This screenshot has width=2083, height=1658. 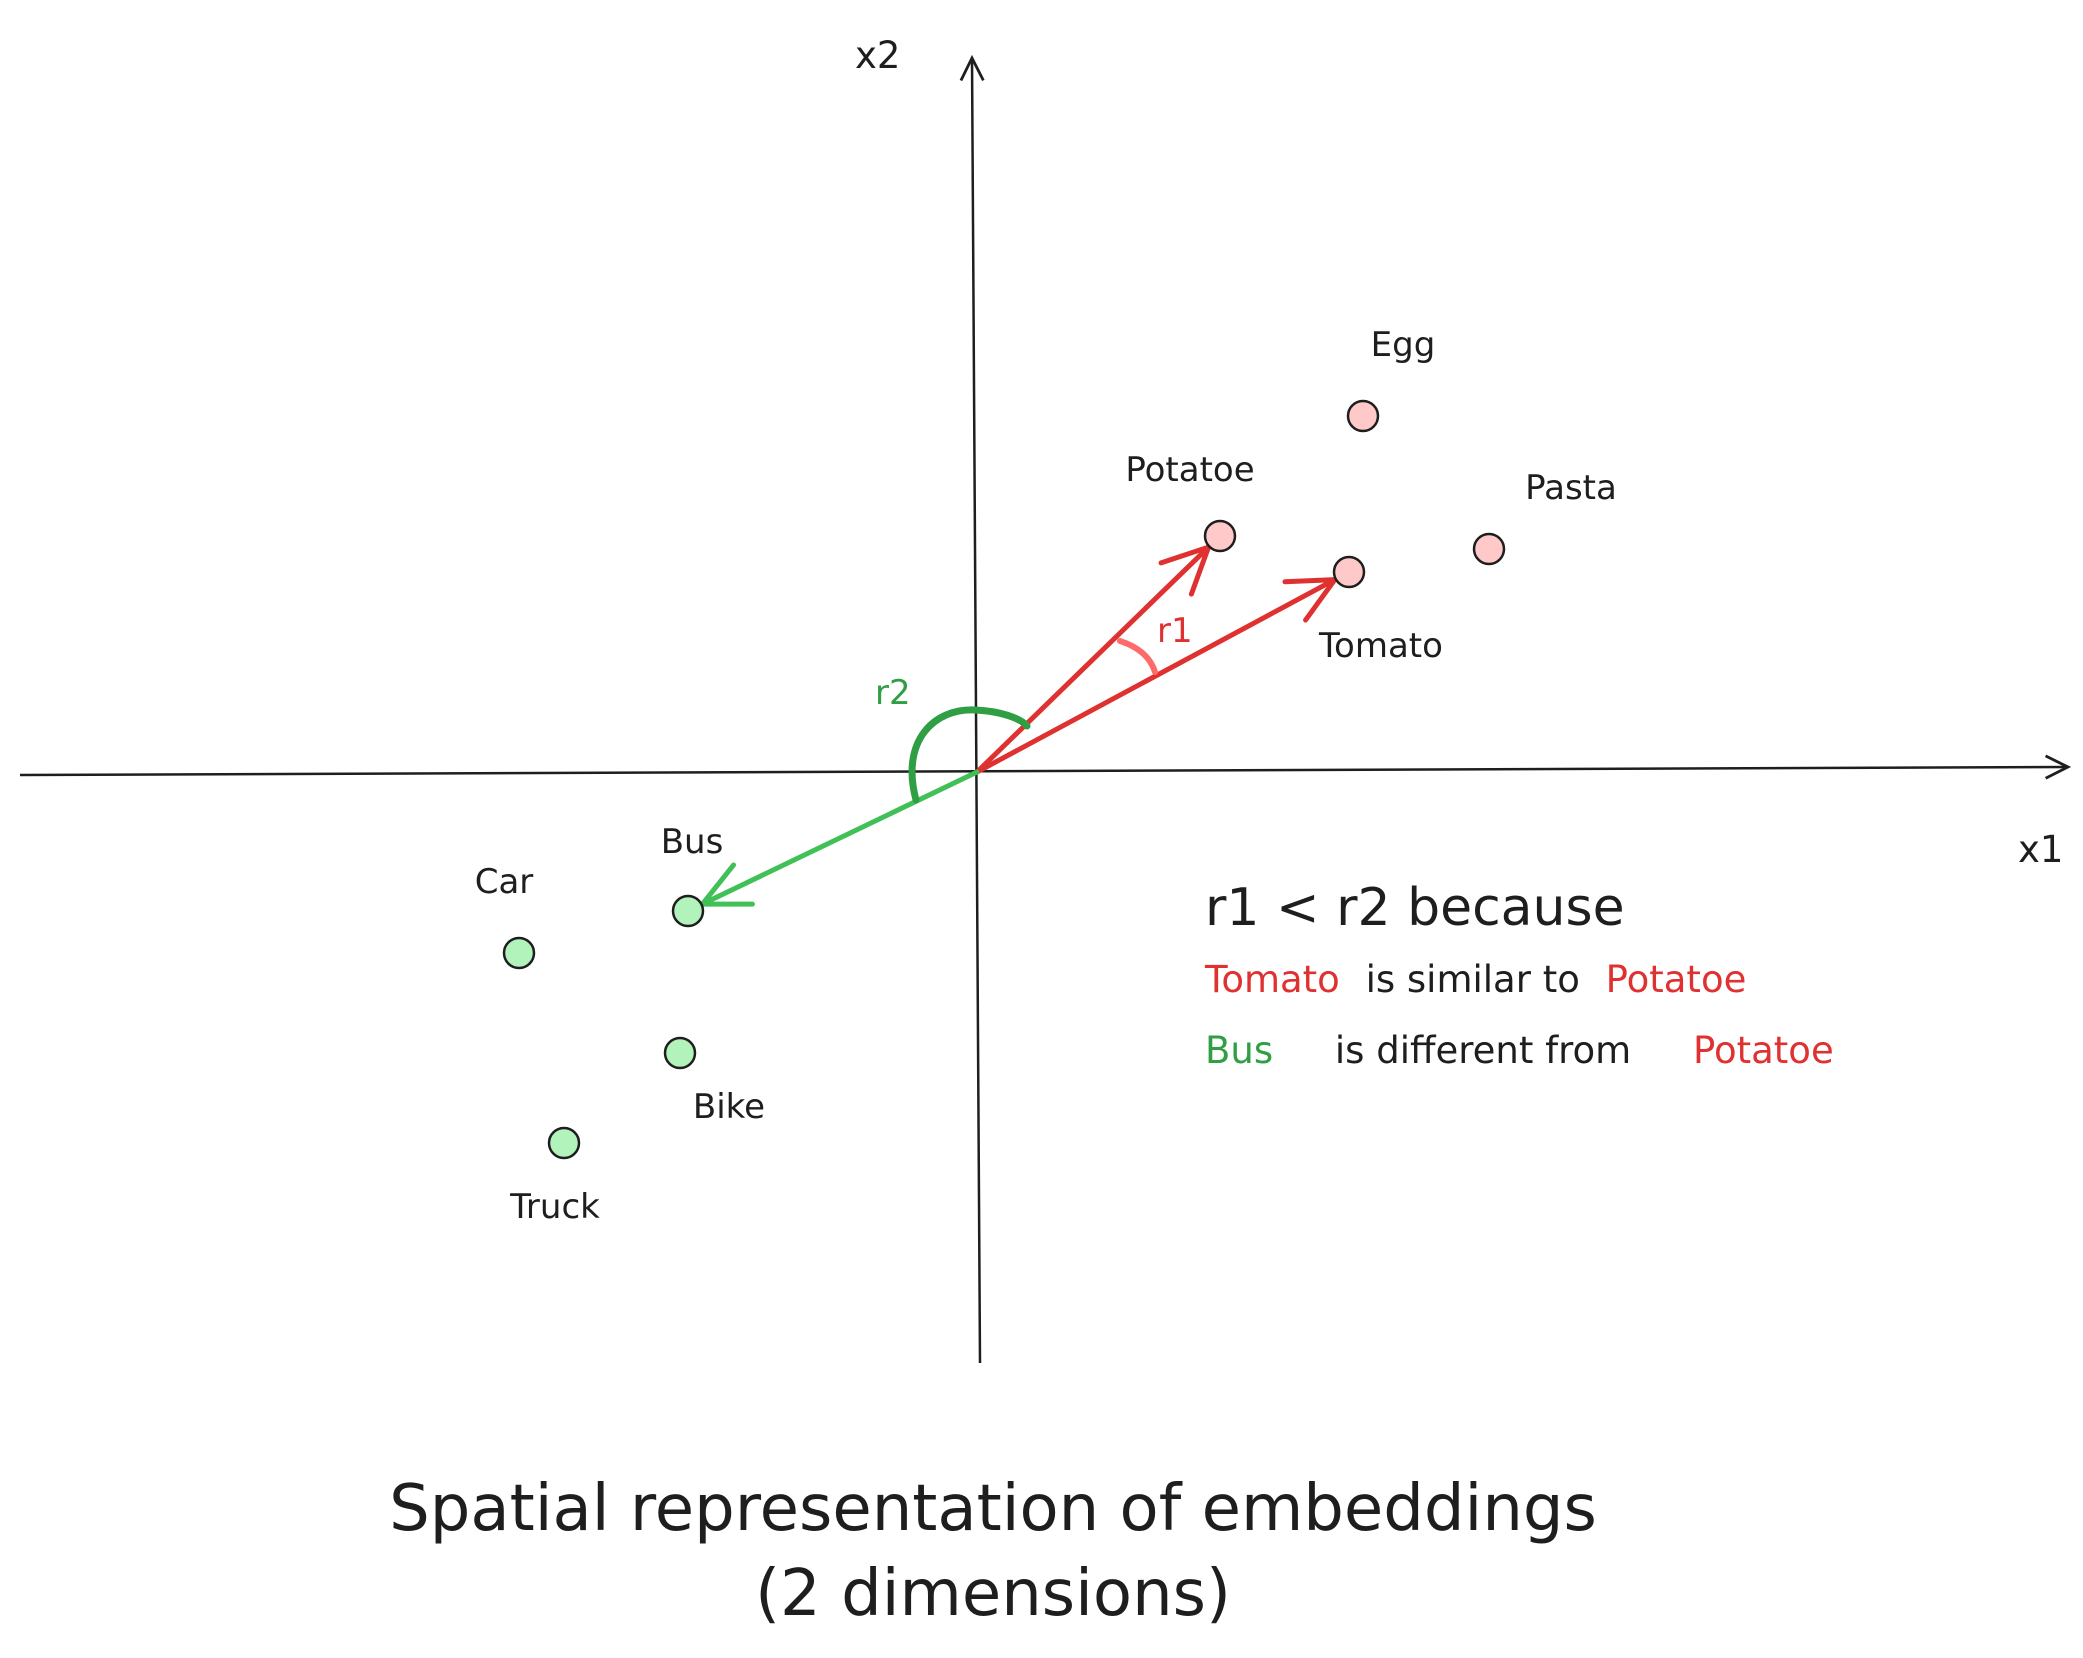 What do you see at coordinates (1137, 656) in the screenshot?
I see `r1-arc` at bounding box center [1137, 656].